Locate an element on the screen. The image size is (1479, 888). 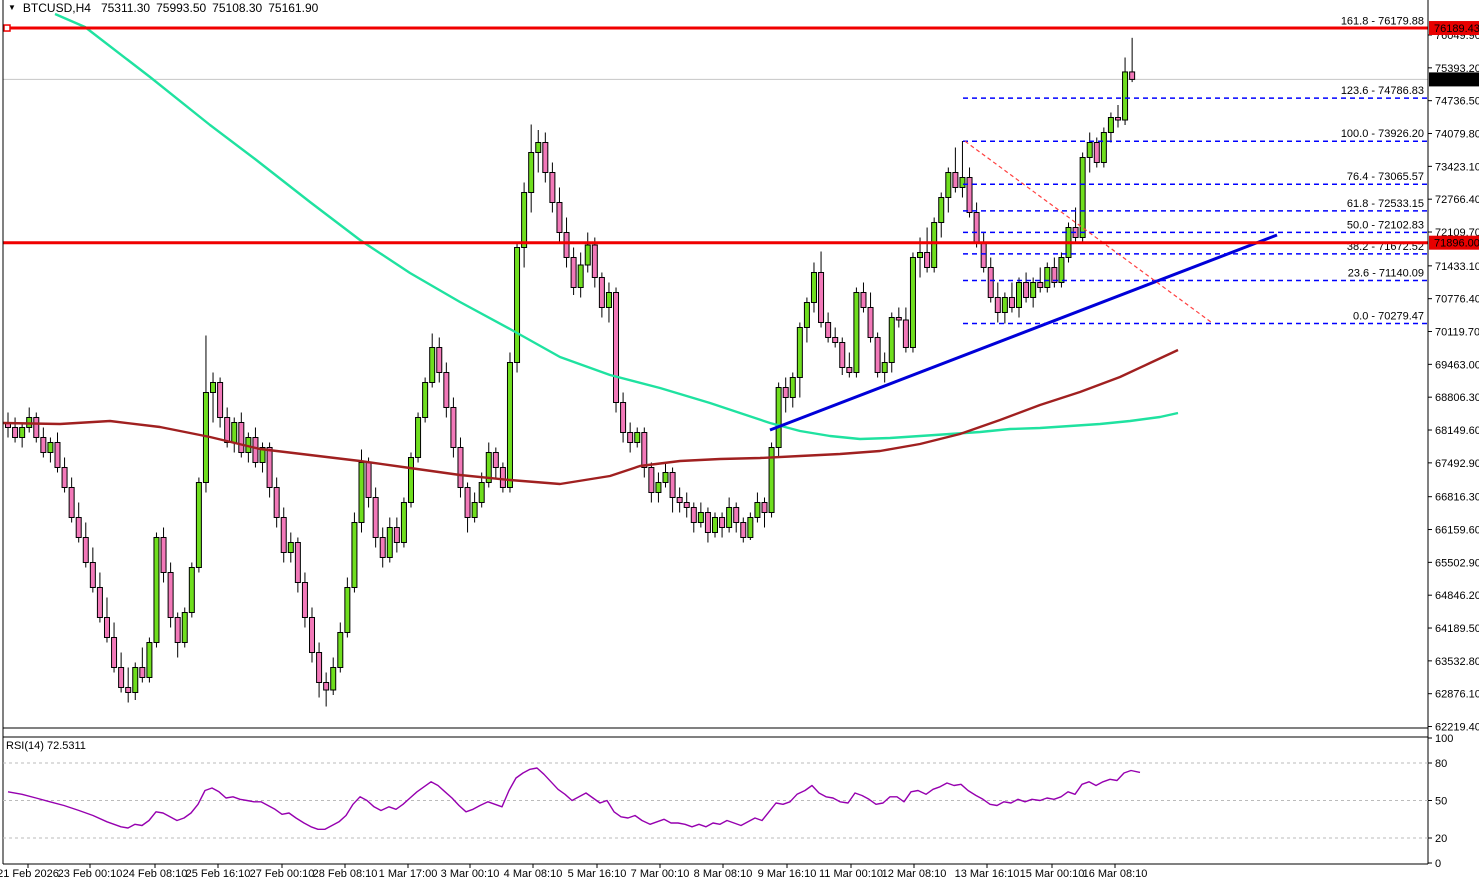
date-label: 5 Mar 16:10 is located at coordinates (597, 874).